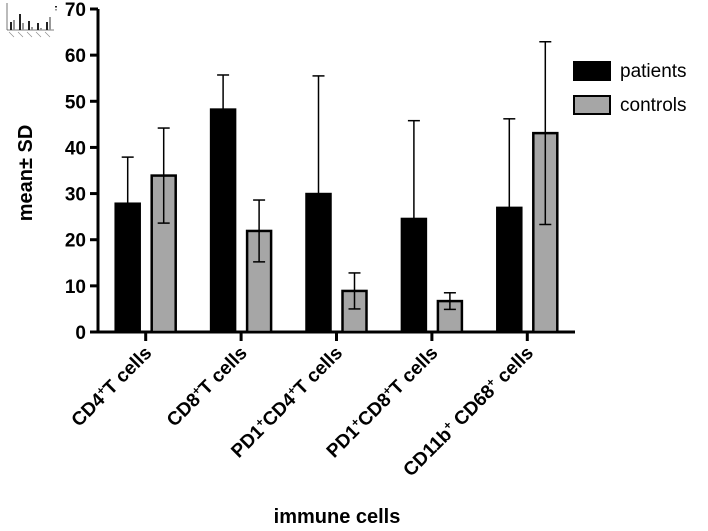 The height and width of the screenshot is (531, 708). What do you see at coordinates (207, 386) in the screenshot?
I see `x-tick-label: CD8+T cells` at bounding box center [207, 386].